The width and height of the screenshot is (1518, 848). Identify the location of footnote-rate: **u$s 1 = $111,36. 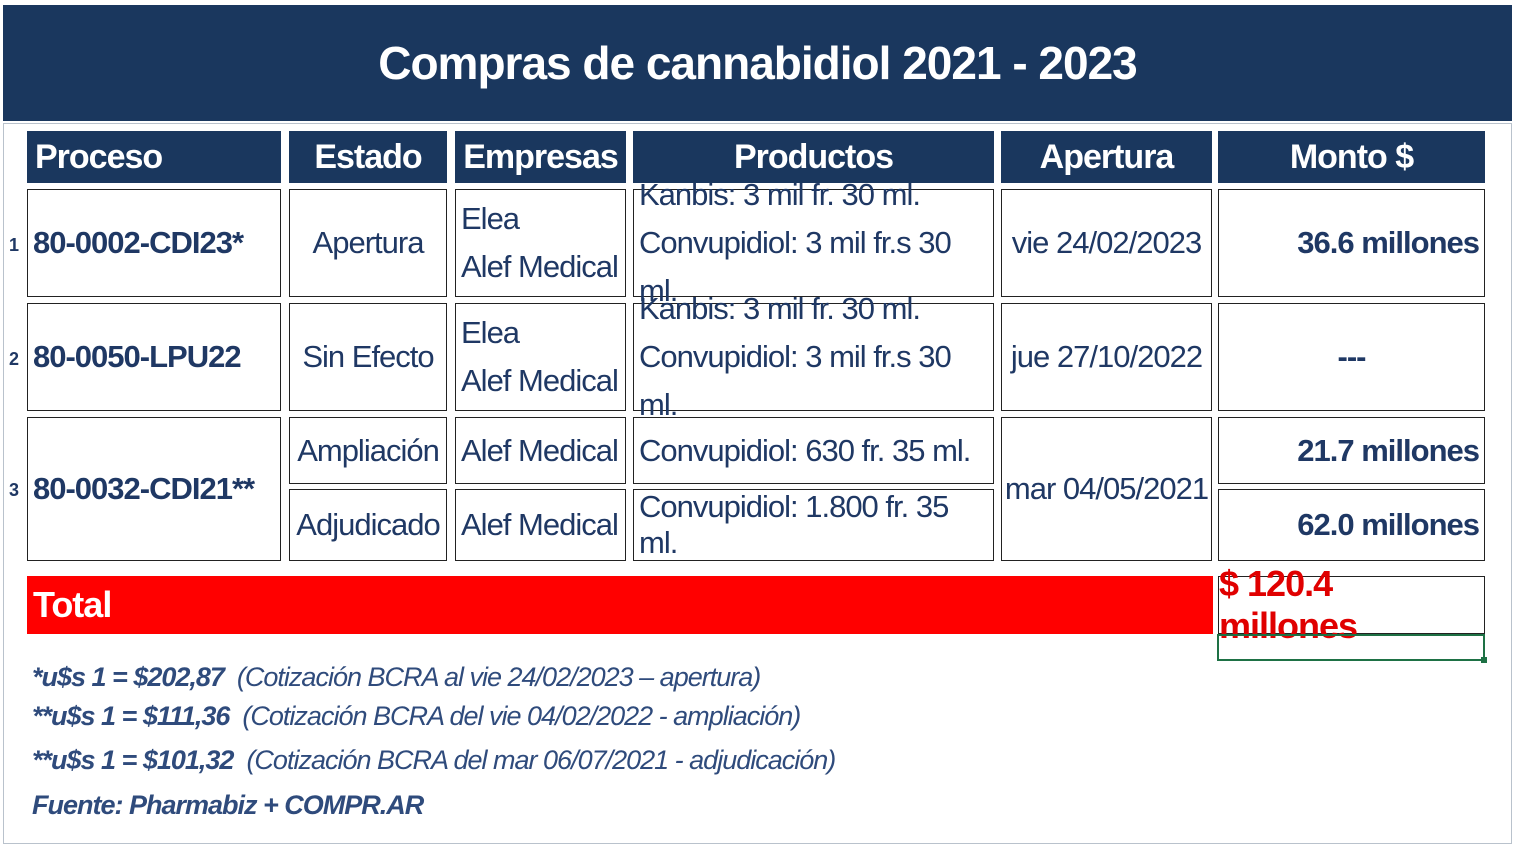
(131, 716).